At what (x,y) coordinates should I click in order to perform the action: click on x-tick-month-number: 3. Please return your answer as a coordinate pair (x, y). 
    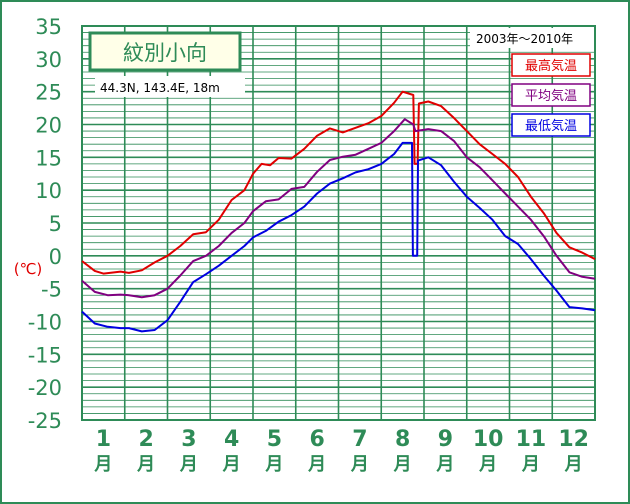
    Looking at the image, I should click on (188, 439).